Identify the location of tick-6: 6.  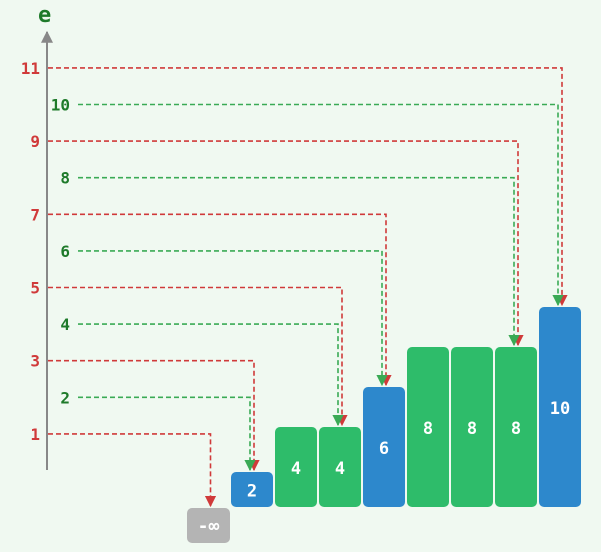
(65, 251).